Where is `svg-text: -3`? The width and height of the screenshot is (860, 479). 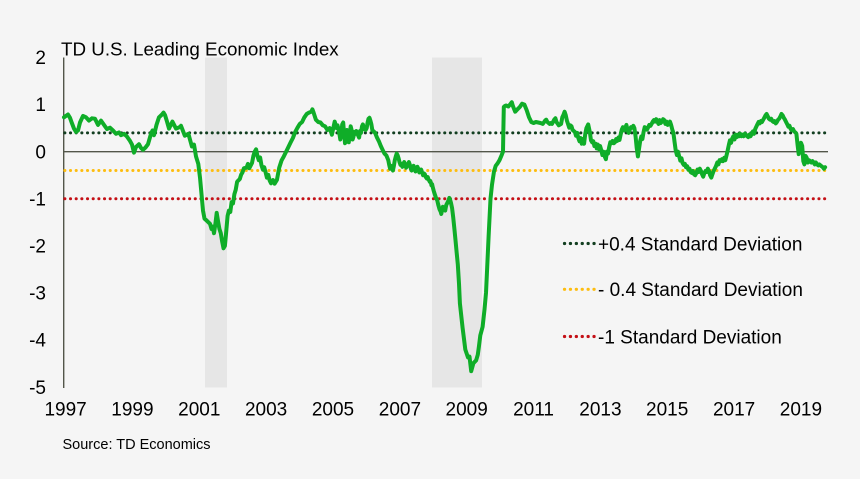
svg-text: -3 is located at coordinates (37, 294).